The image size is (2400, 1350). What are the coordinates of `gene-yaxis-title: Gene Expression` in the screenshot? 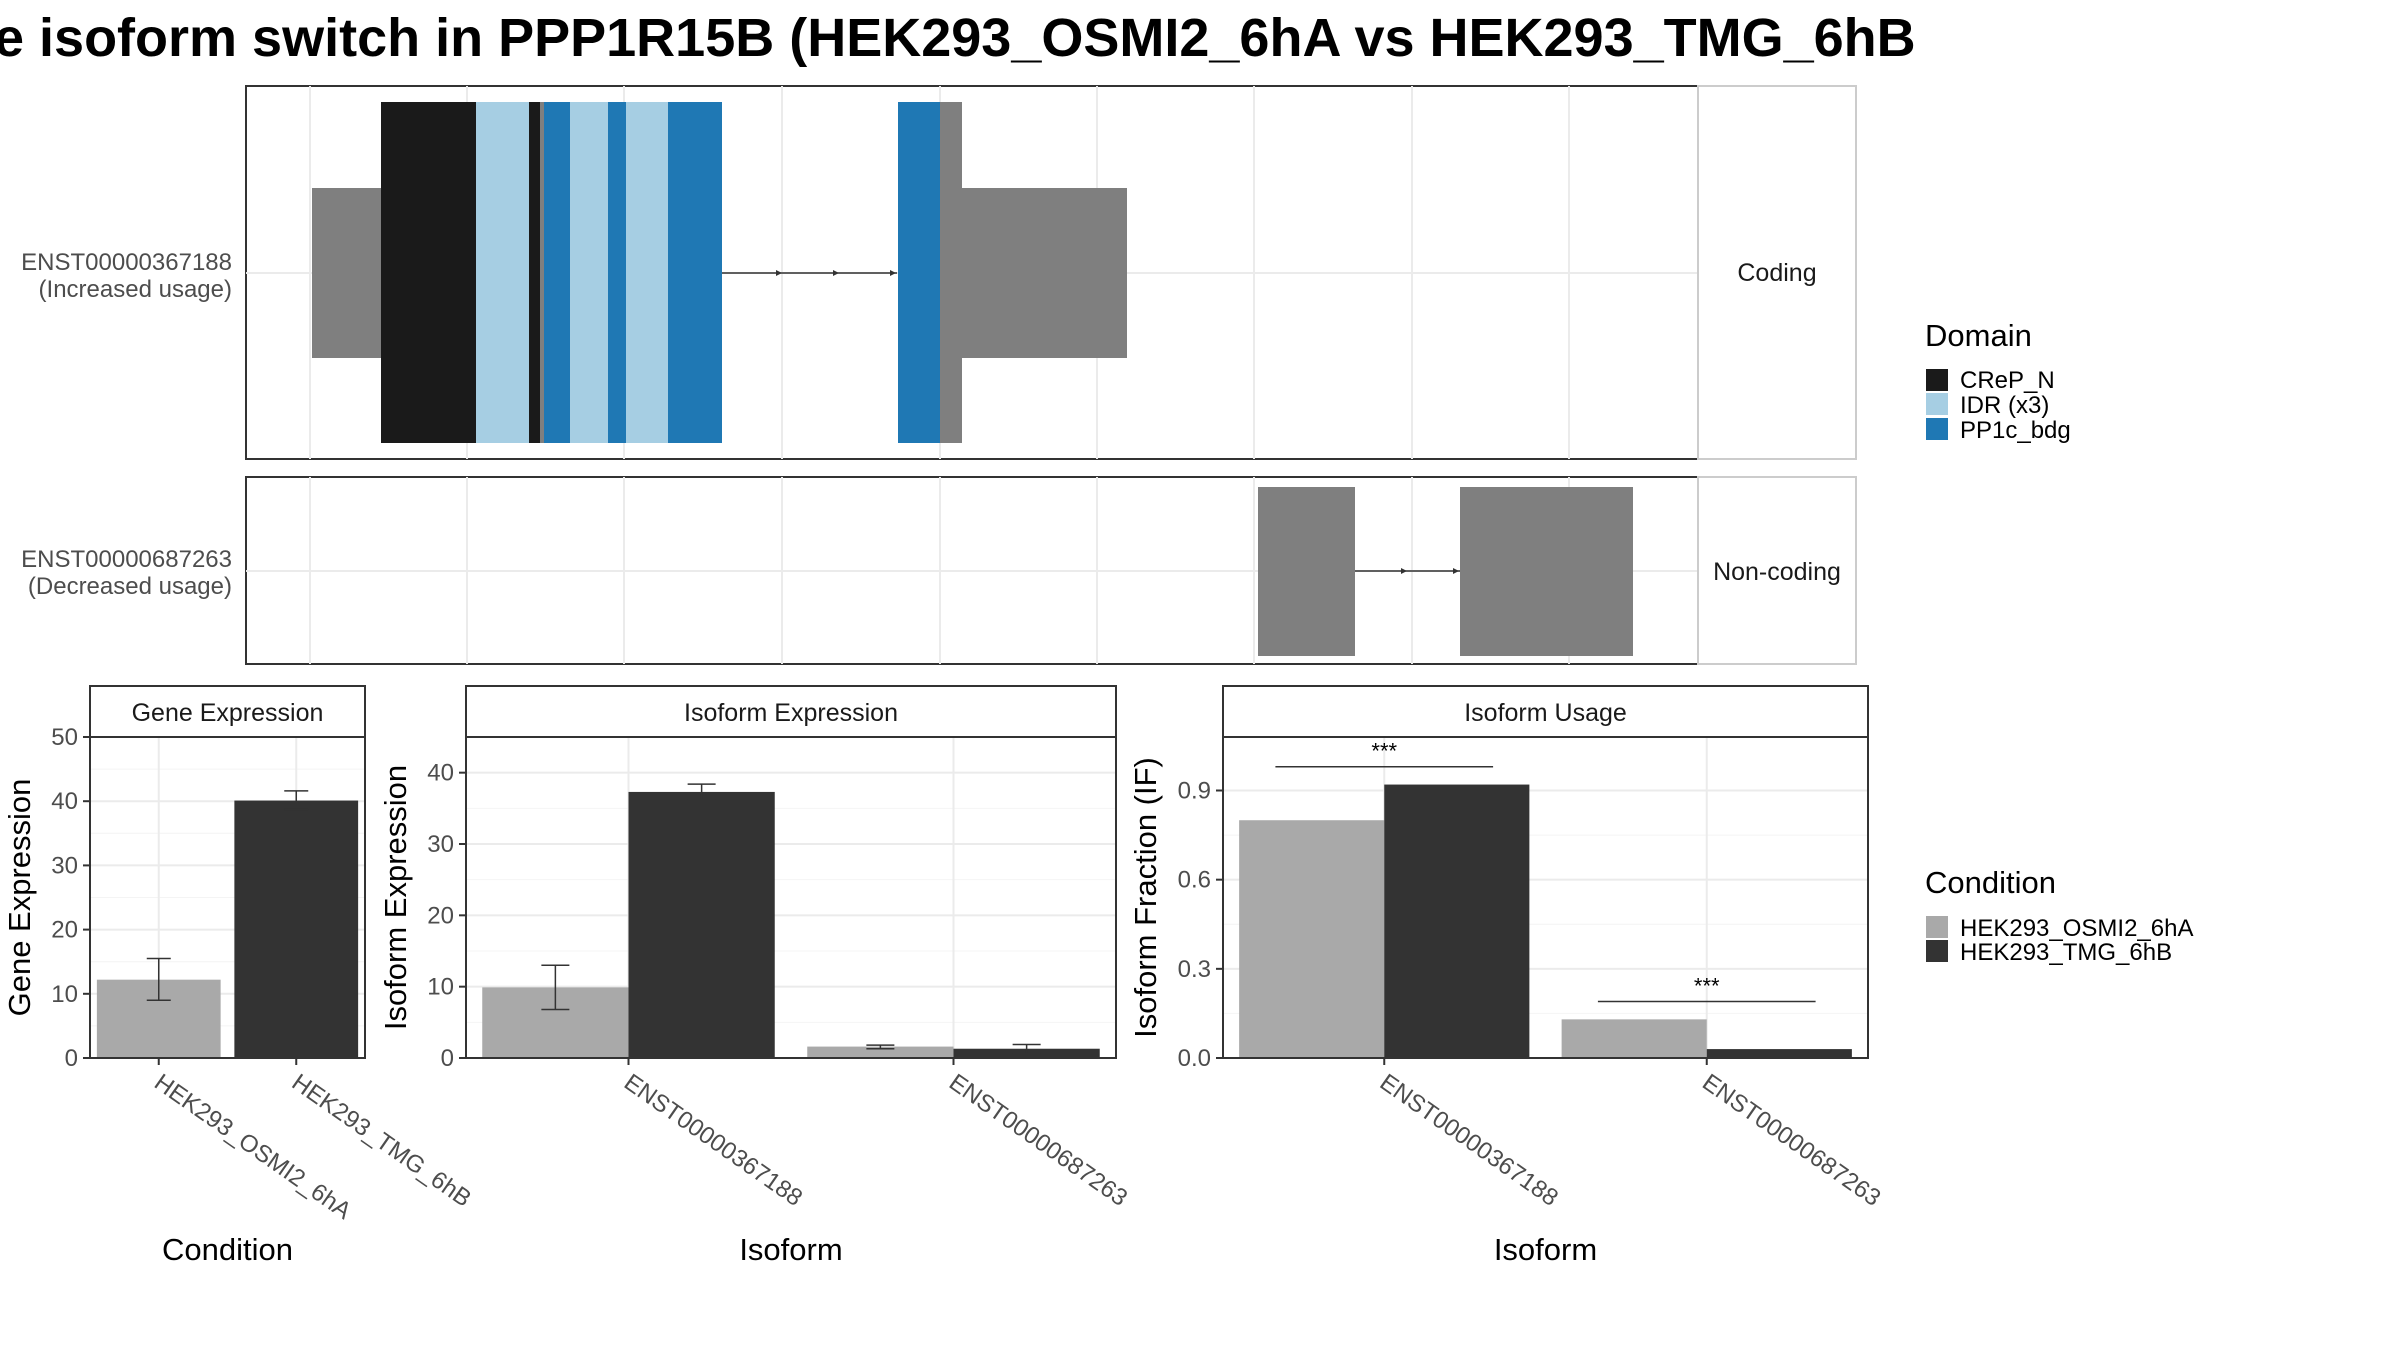 It's located at (19, 898).